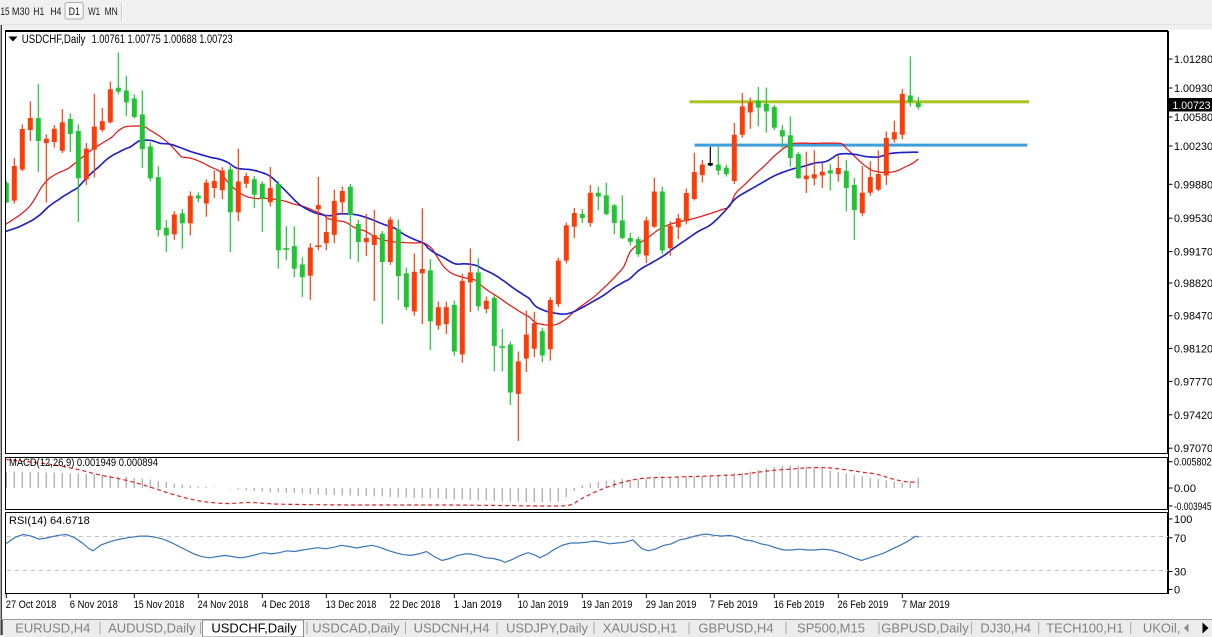 The height and width of the screenshot is (637, 1212). What do you see at coordinates (38, 12) in the screenshot?
I see `svg-text: H1` at bounding box center [38, 12].